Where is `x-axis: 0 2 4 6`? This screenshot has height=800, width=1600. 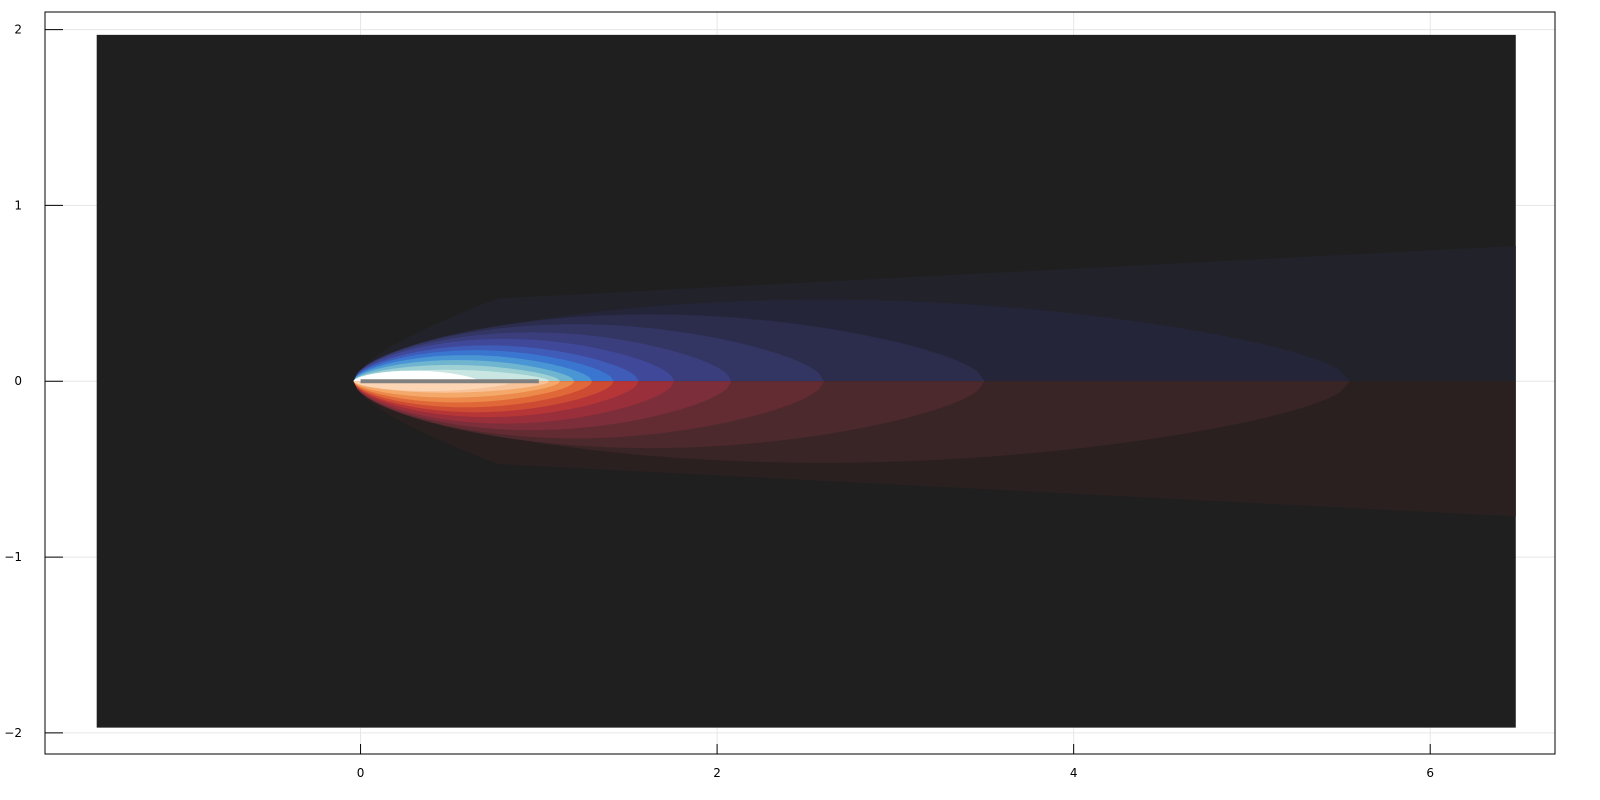
x-axis: 0 2 4 6 is located at coordinates (895, 762).